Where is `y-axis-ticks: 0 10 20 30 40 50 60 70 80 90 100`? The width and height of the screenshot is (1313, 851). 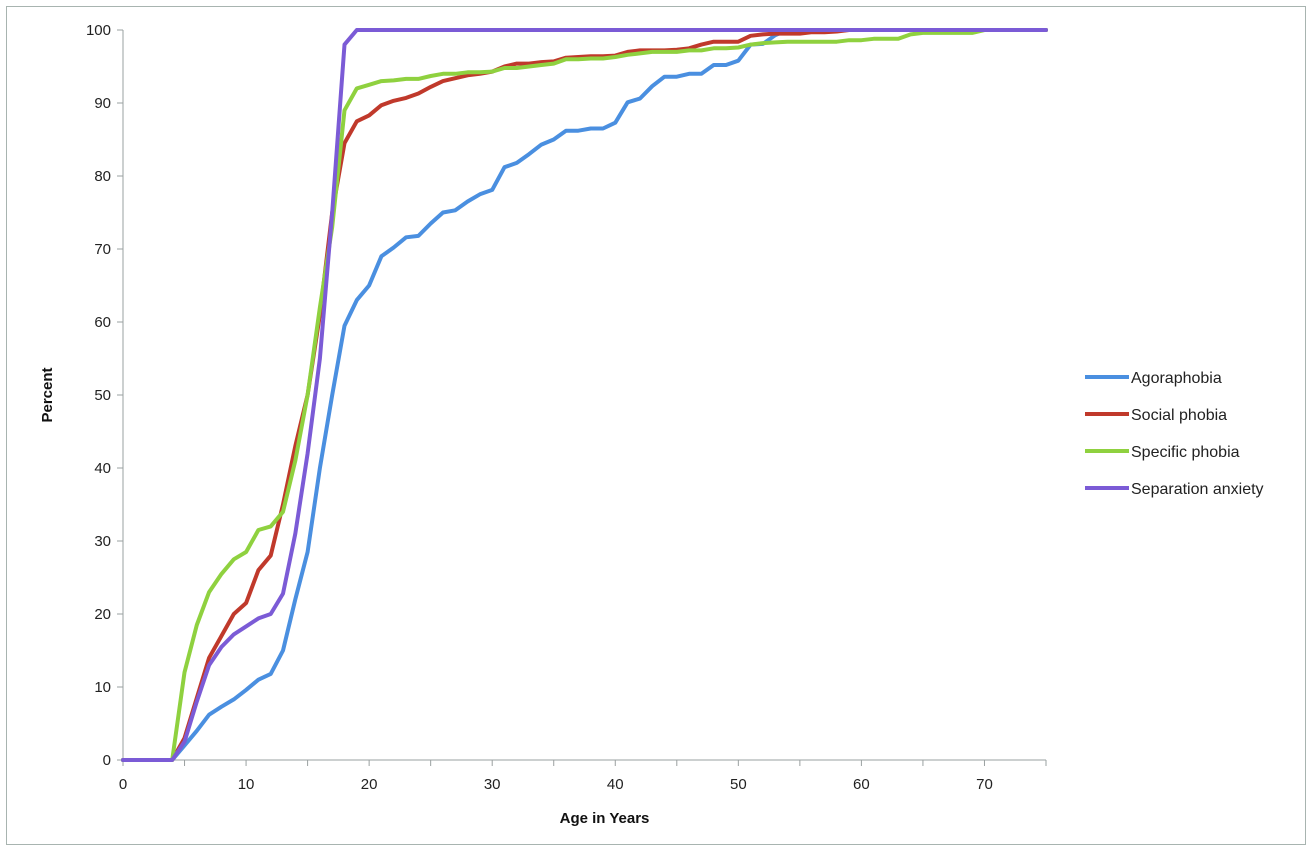 y-axis-ticks: 0 10 20 30 40 50 60 70 80 90 100 is located at coordinates (104, 395).